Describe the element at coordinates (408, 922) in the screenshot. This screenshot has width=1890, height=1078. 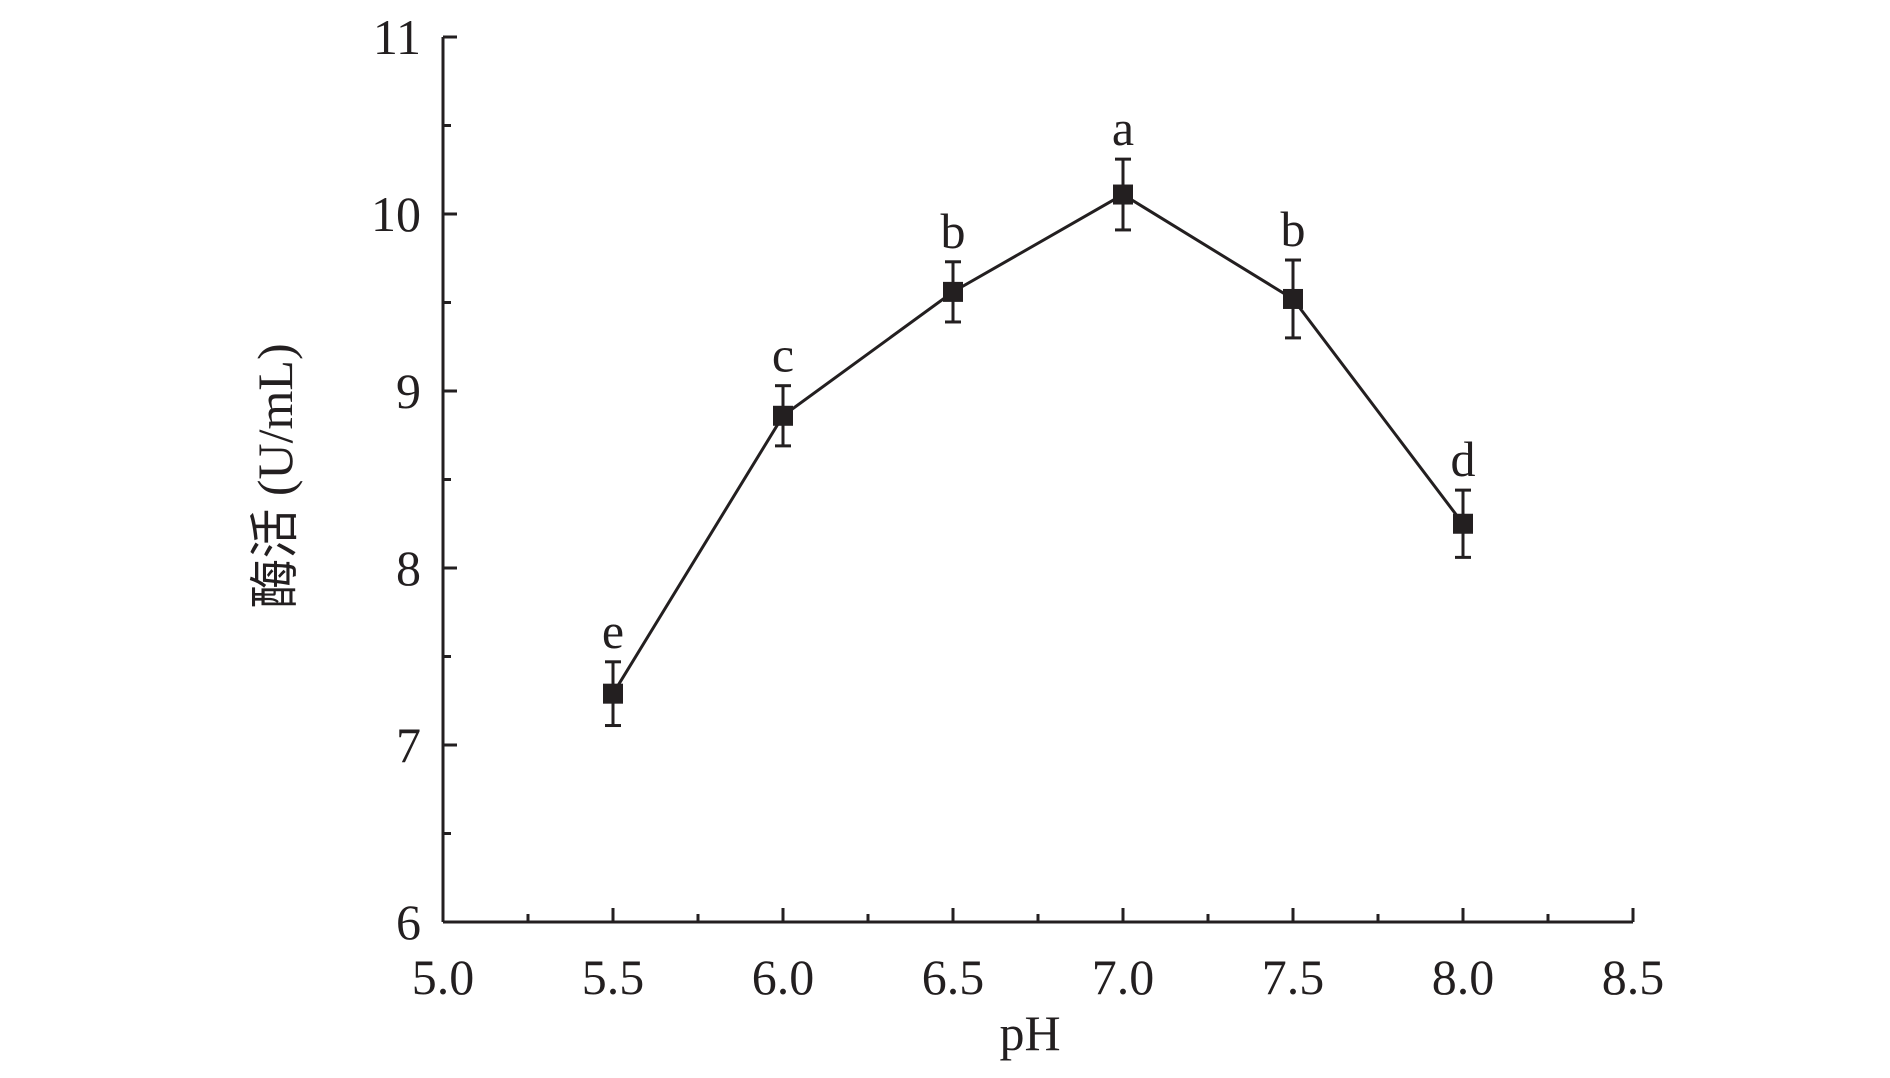
I see `y-tick-label: 6` at that location.